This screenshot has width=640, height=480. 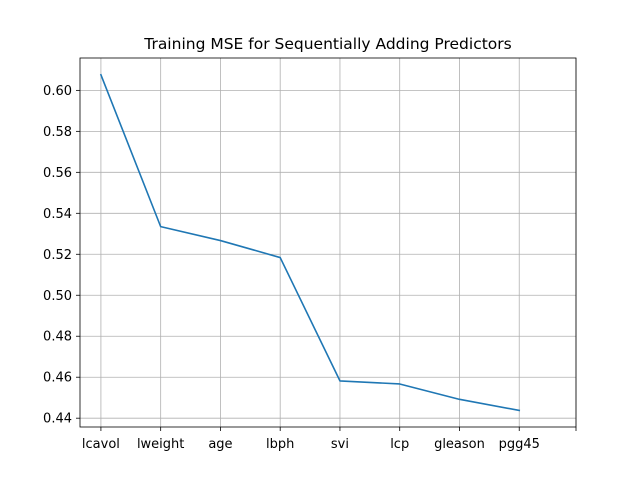 I want to click on y-tick-label: 0.52, so click(x=57, y=255).